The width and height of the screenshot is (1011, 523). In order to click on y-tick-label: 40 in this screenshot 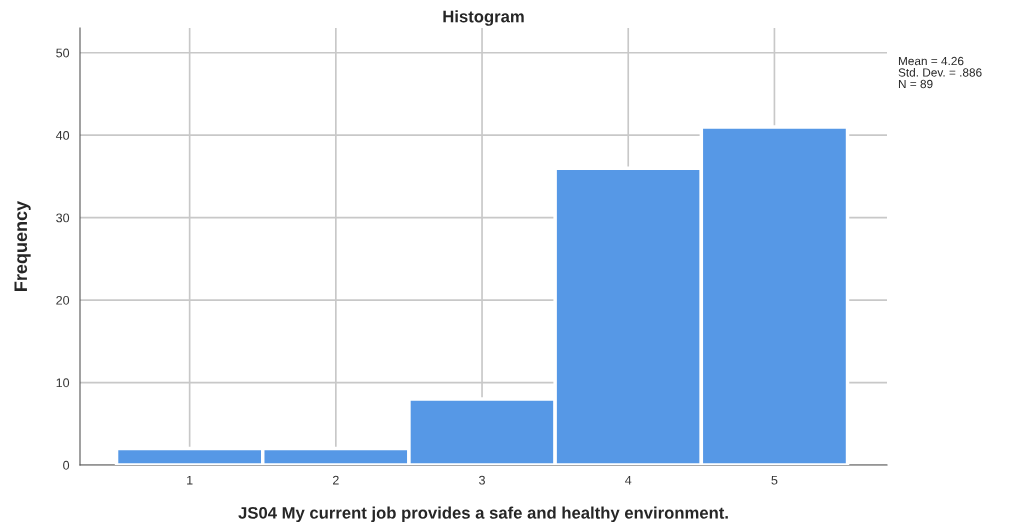, I will do `click(62, 135)`.